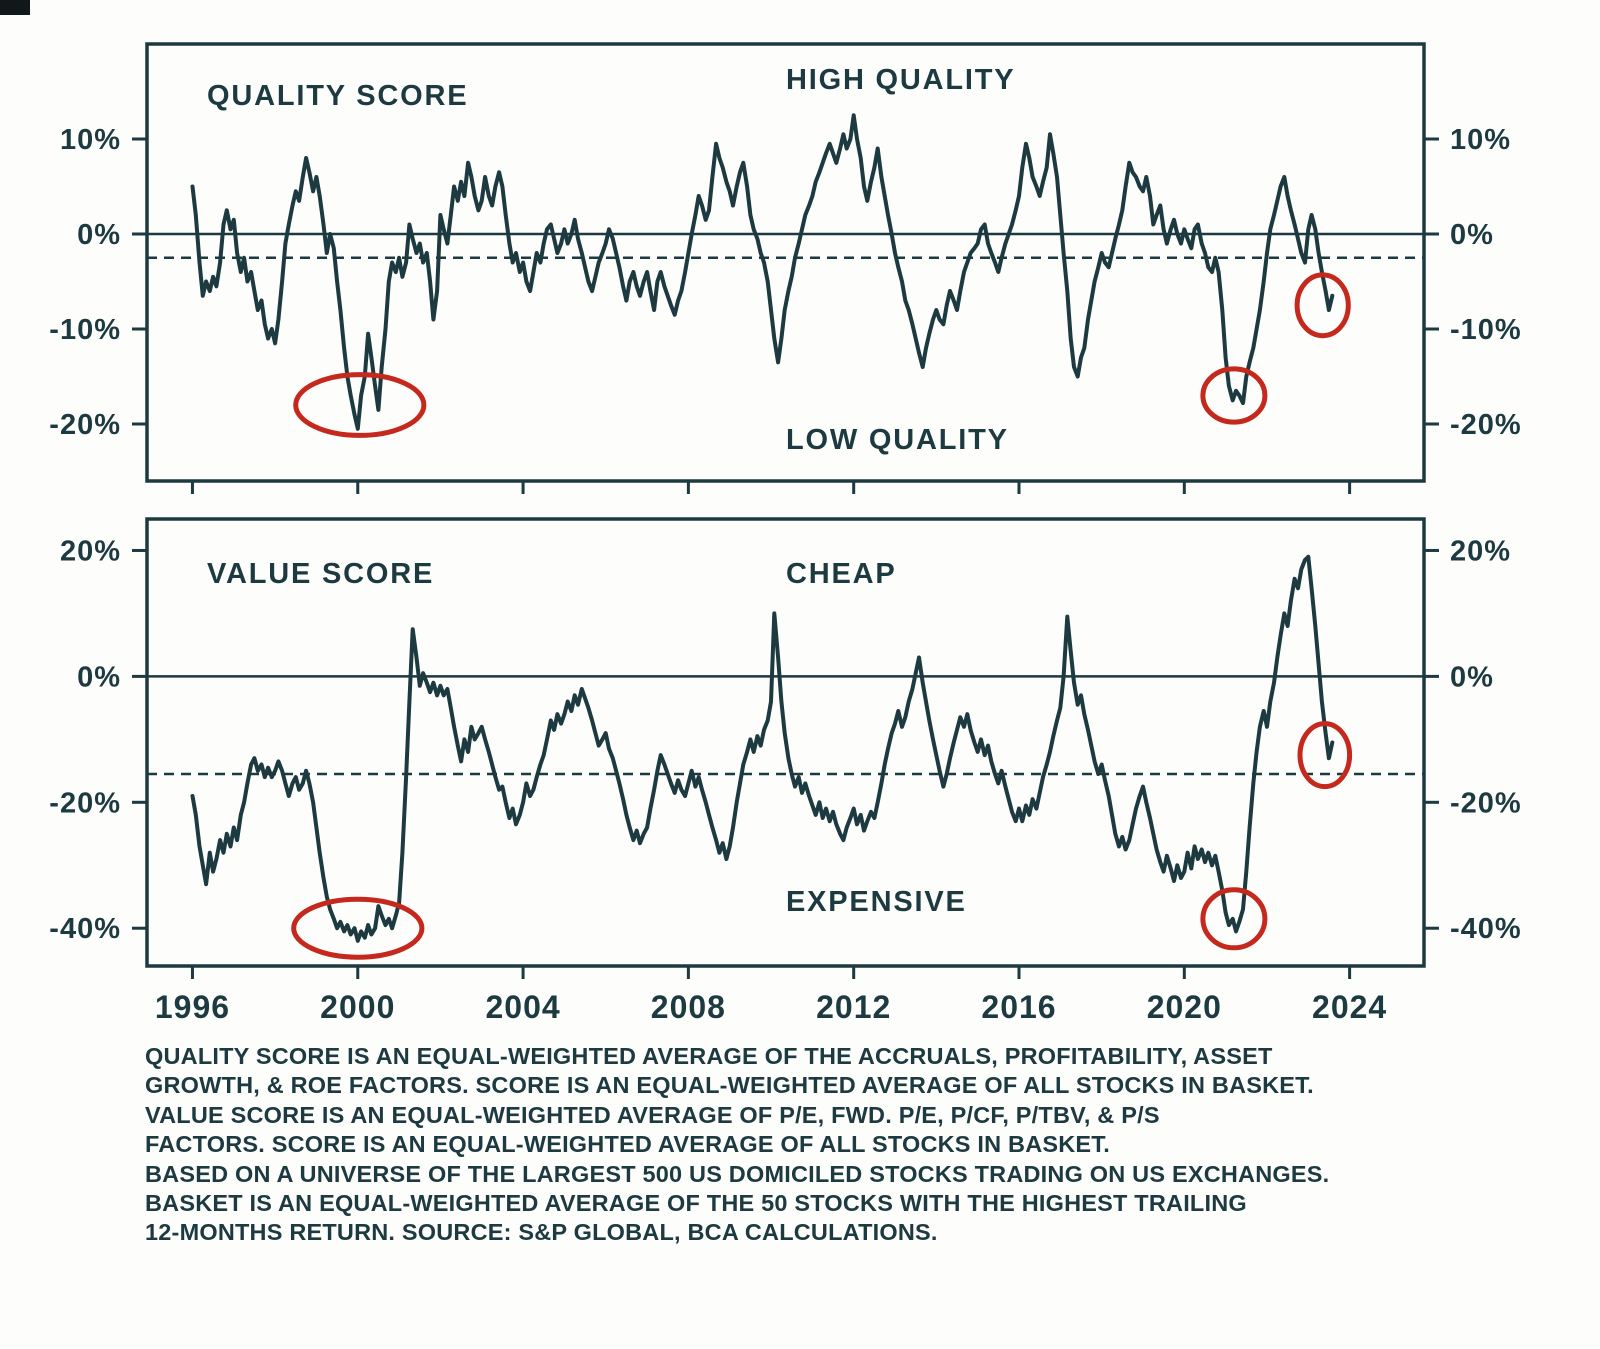  What do you see at coordinates (897, 440) in the screenshot?
I see `quality-low-label: LOW QUALITY` at bounding box center [897, 440].